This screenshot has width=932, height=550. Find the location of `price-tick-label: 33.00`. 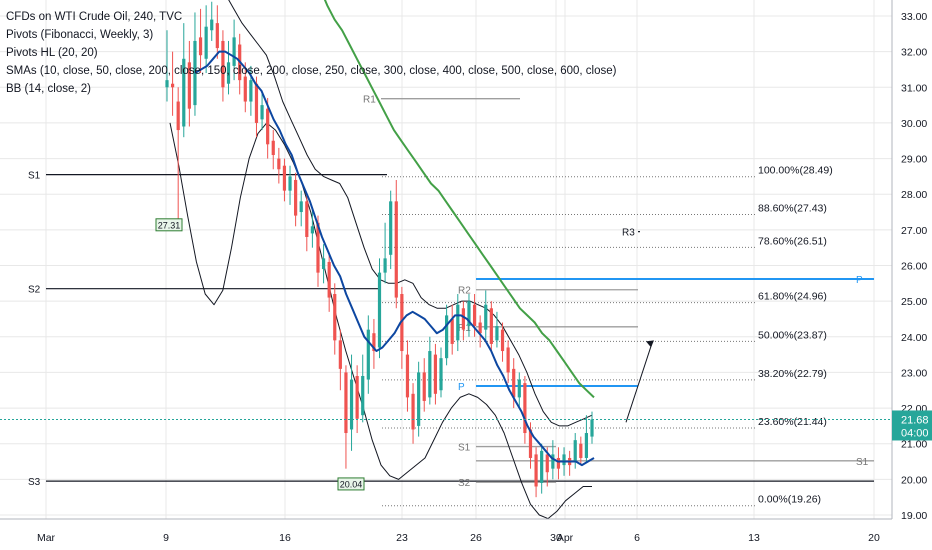

price-tick-label: 33.00 is located at coordinates (914, 17).